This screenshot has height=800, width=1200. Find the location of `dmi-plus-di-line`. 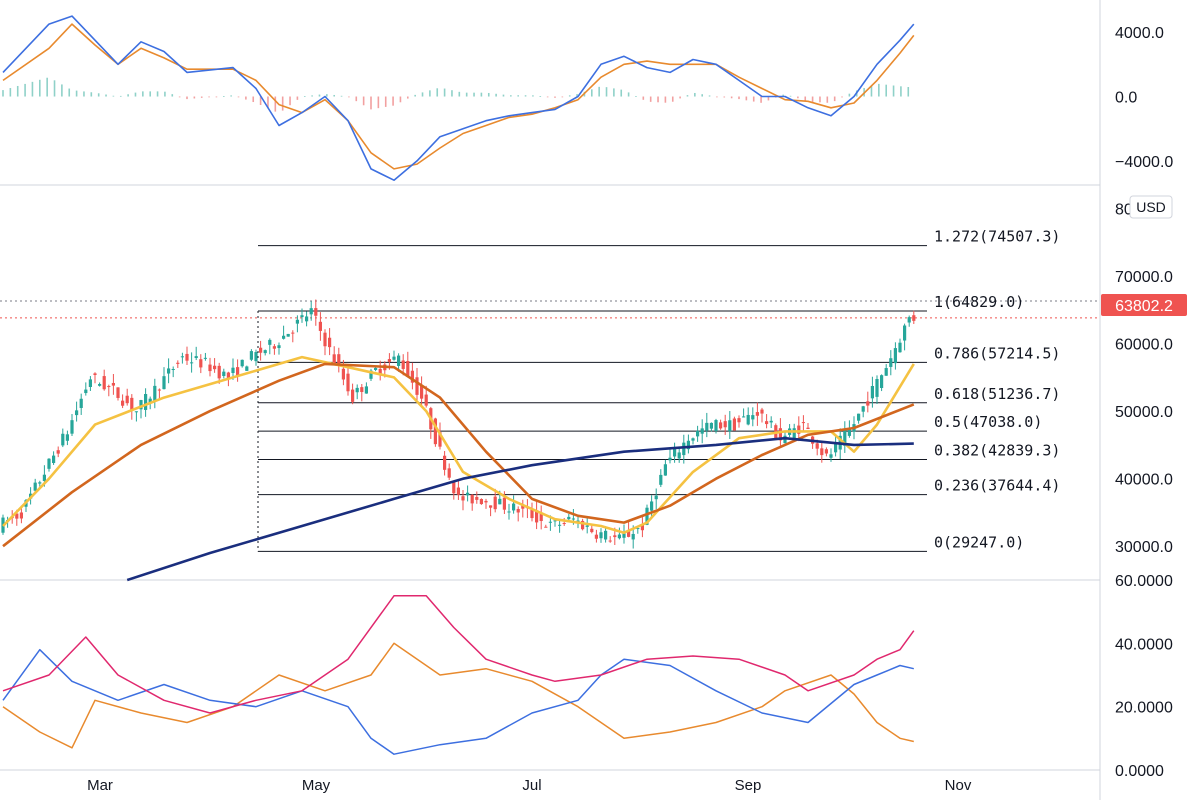

dmi-plus-di-line is located at coordinates (458, 701).